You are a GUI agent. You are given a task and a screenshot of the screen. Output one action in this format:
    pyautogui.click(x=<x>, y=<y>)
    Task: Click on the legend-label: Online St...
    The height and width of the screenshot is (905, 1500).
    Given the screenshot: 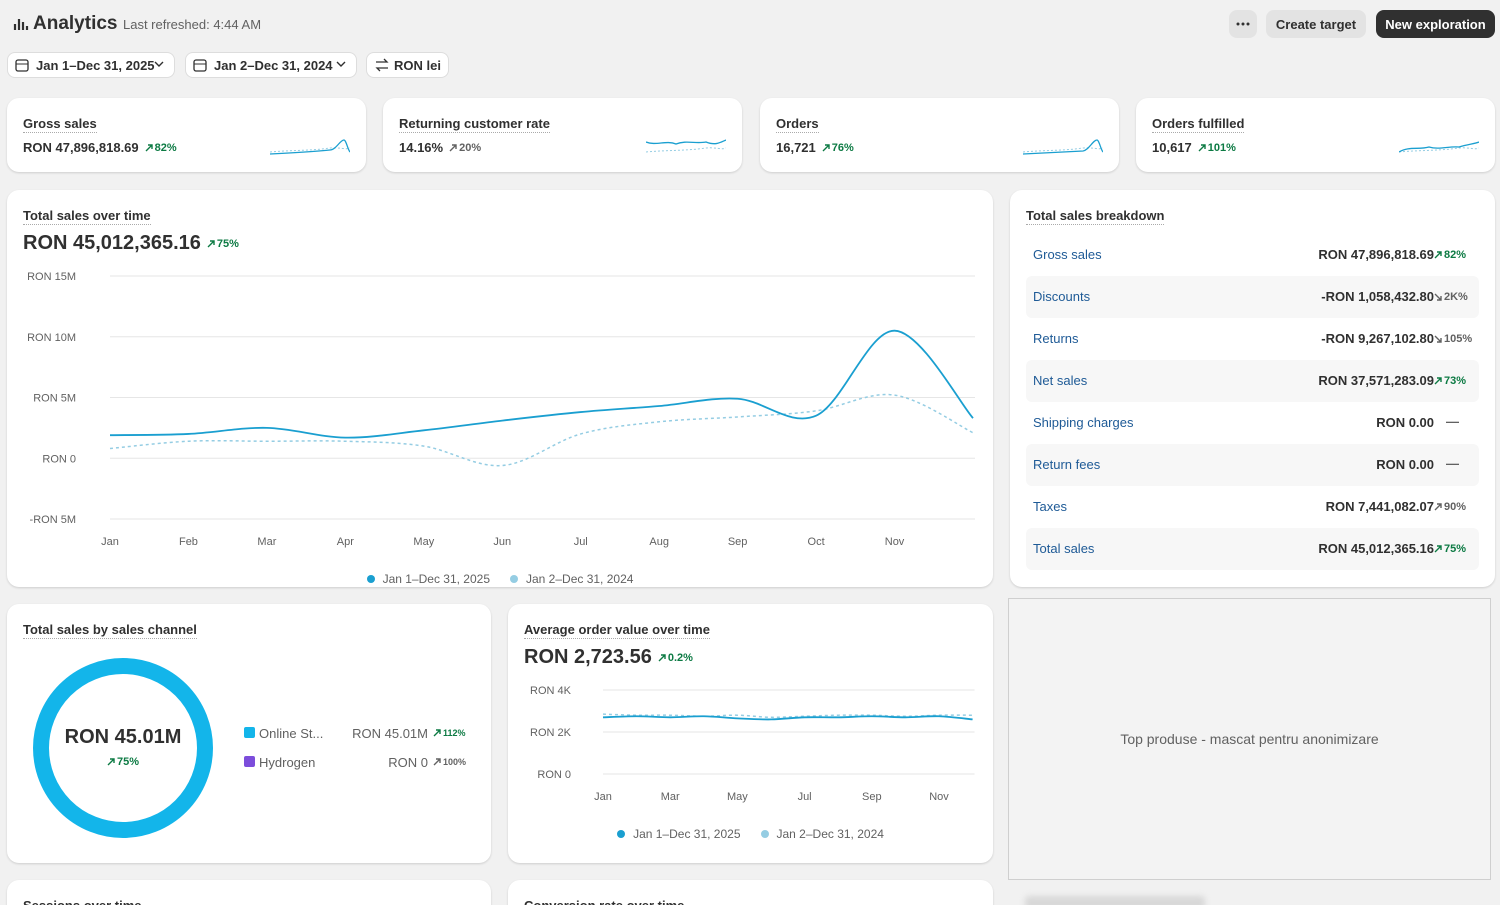 What is the action you would take?
    pyautogui.click(x=291, y=733)
    